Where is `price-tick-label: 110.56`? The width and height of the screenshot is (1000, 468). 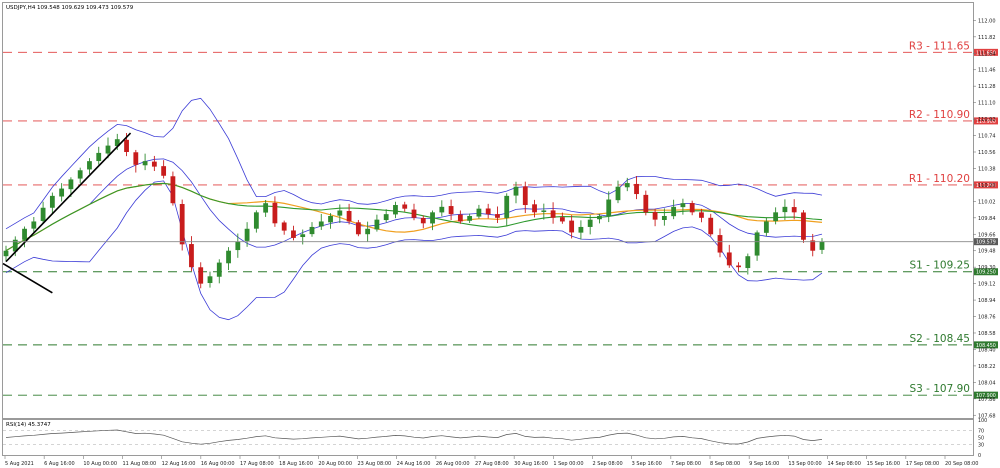 price-tick-label: 110.56 is located at coordinates (987, 153).